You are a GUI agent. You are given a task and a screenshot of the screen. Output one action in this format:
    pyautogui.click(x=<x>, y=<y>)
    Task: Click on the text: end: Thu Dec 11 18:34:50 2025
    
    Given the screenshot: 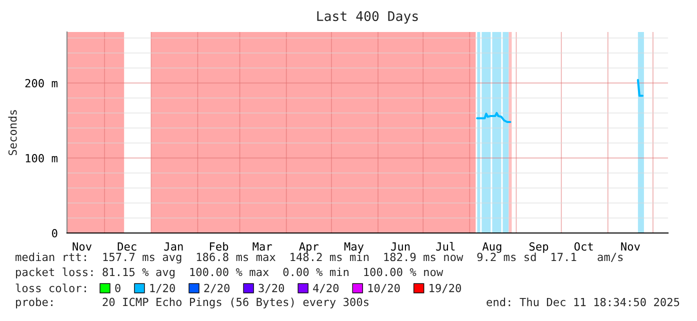 What is the action you would take?
    pyautogui.click(x=583, y=302)
    